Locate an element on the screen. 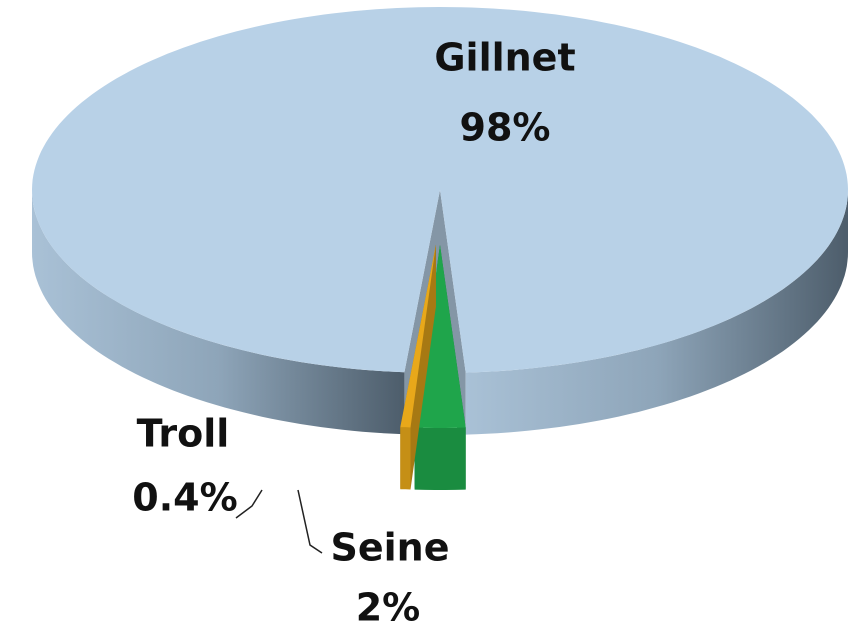  value-label: 0.4% is located at coordinates (184, 498).